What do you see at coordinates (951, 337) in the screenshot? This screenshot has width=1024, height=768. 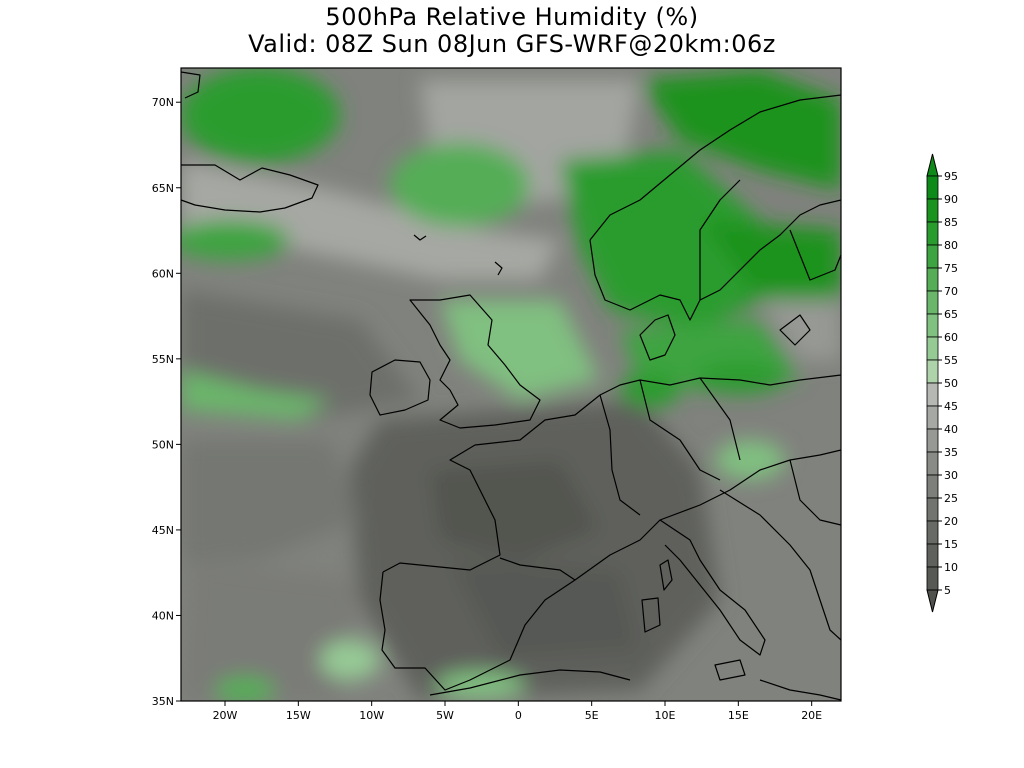 I see `colorbar-label: 60` at bounding box center [951, 337].